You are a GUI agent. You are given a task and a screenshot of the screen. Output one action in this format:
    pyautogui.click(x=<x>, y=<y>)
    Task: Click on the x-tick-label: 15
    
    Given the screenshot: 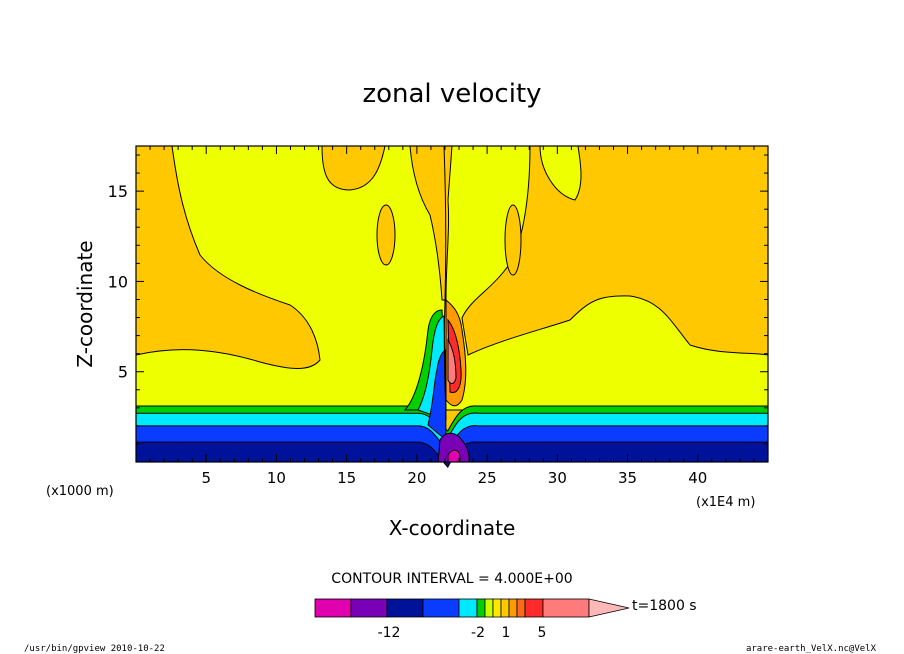 What is the action you would take?
    pyautogui.click(x=346, y=478)
    